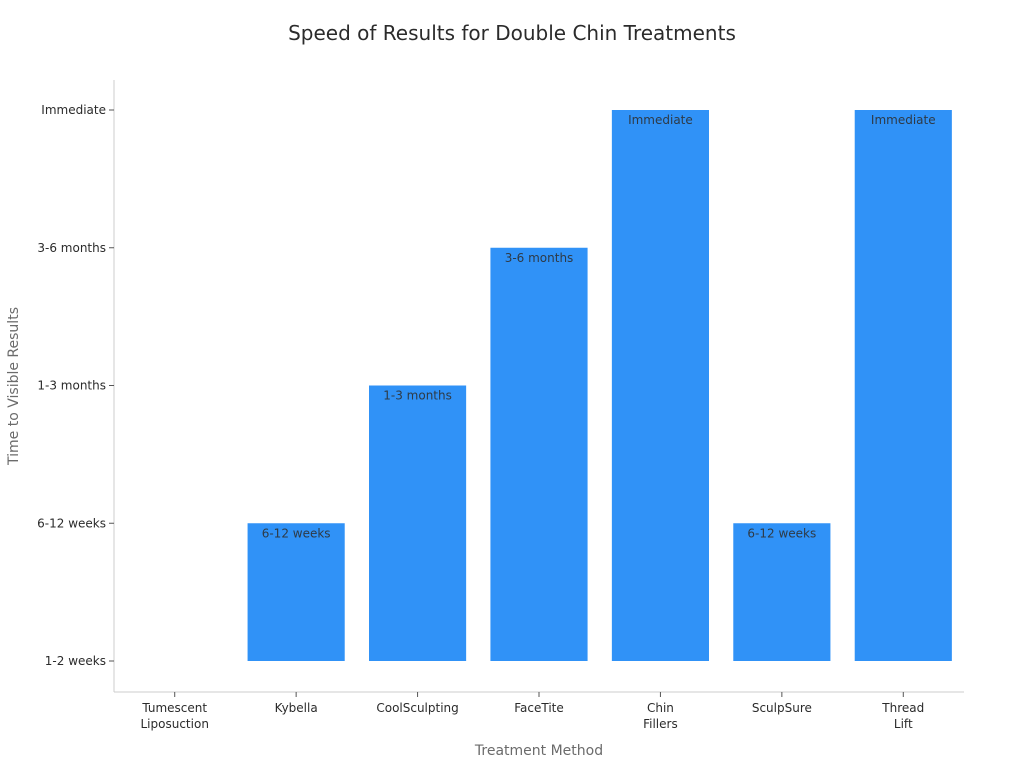  I want to click on x-tick-label: CoolSculpting, so click(417, 708).